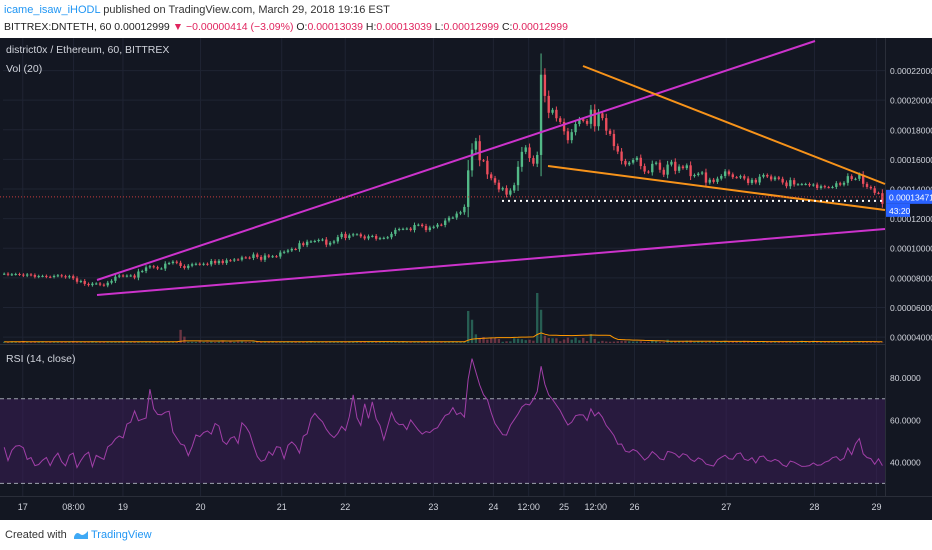 The height and width of the screenshot is (550, 932). Describe the element at coordinates (564, 507) in the screenshot. I see `time-tick-label: 25` at that location.